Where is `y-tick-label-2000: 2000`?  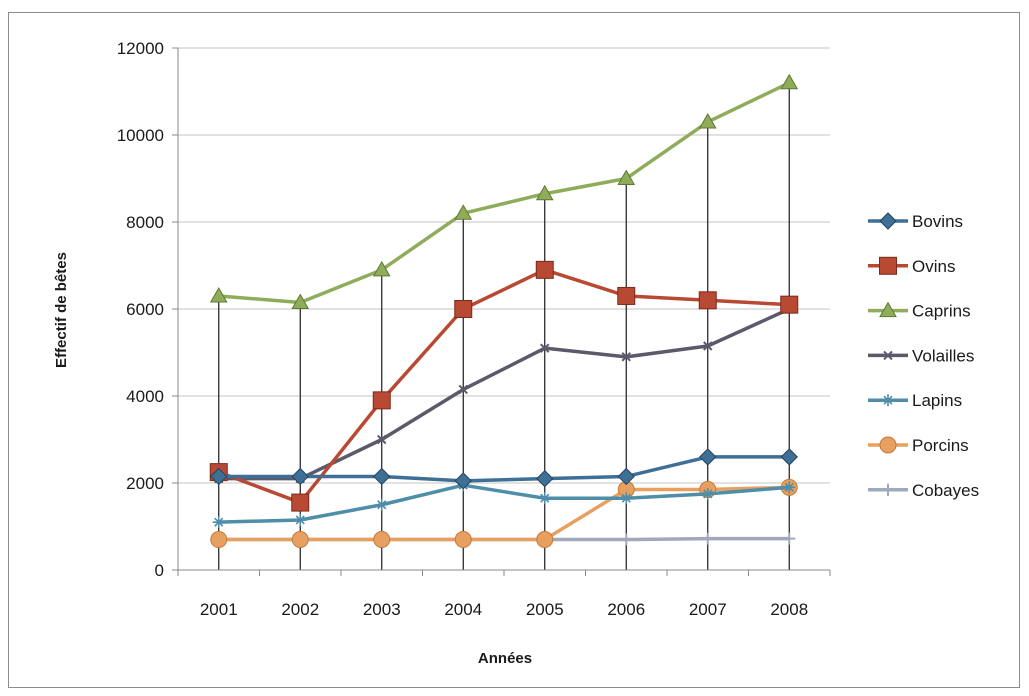 y-tick-label-2000: 2000 is located at coordinates (145, 483).